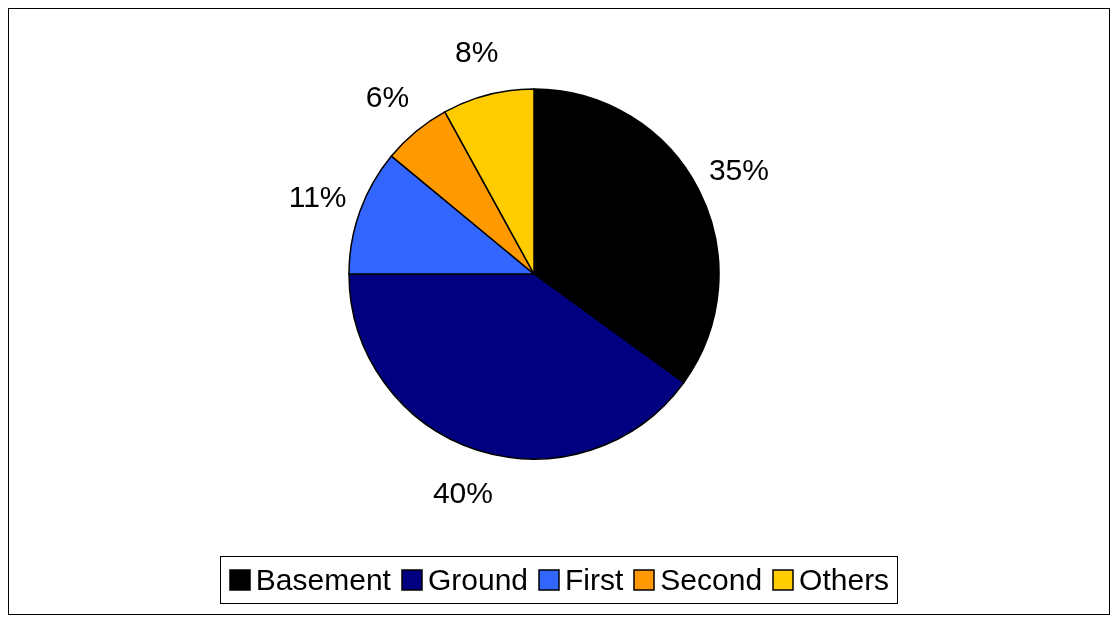  Describe the element at coordinates (323, 580) in the screenshot. I see `legend-label: Basement` at that location.